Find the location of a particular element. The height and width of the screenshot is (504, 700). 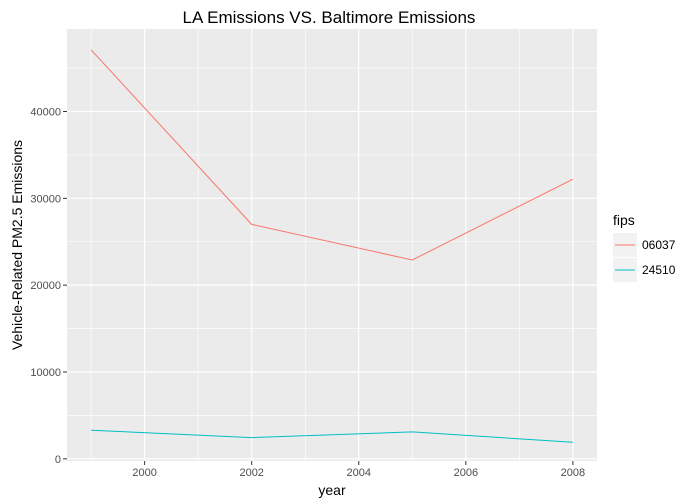

legend: fips 06037 24510 is located at coordinates (644, 247).